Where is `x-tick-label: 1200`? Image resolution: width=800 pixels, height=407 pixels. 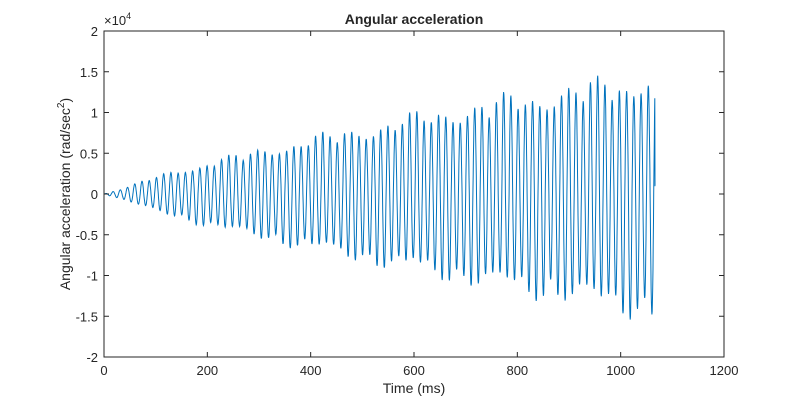
x-tick-label: 1200 is located at coordinates (724, 370).